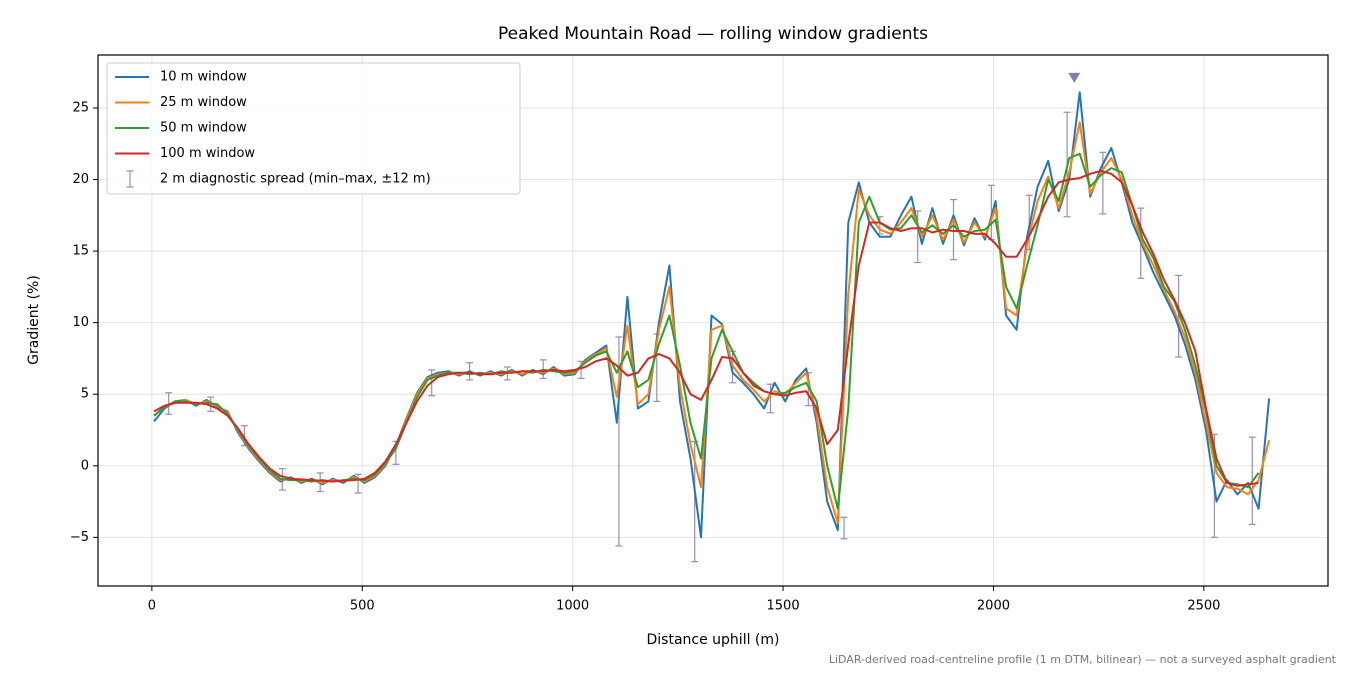  What do you see at coordinates (713, 640) in the screenshot?
I see `x-axis-label: Distance uphill (m)` at bounding box center [713, 640].